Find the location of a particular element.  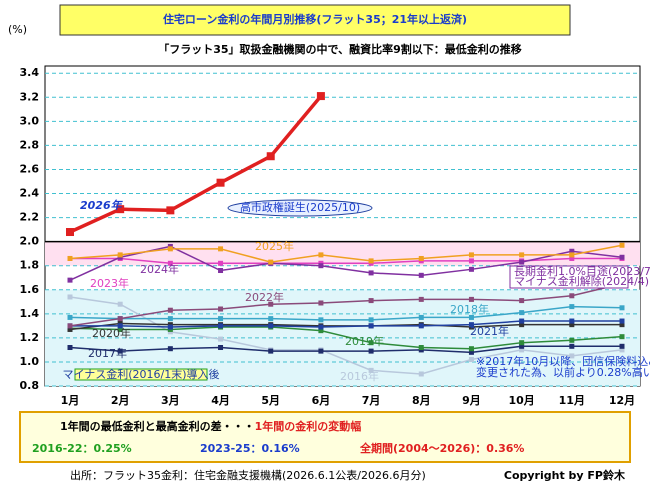

y-tick-label: 3.2 is located at coordinates (30, 96).